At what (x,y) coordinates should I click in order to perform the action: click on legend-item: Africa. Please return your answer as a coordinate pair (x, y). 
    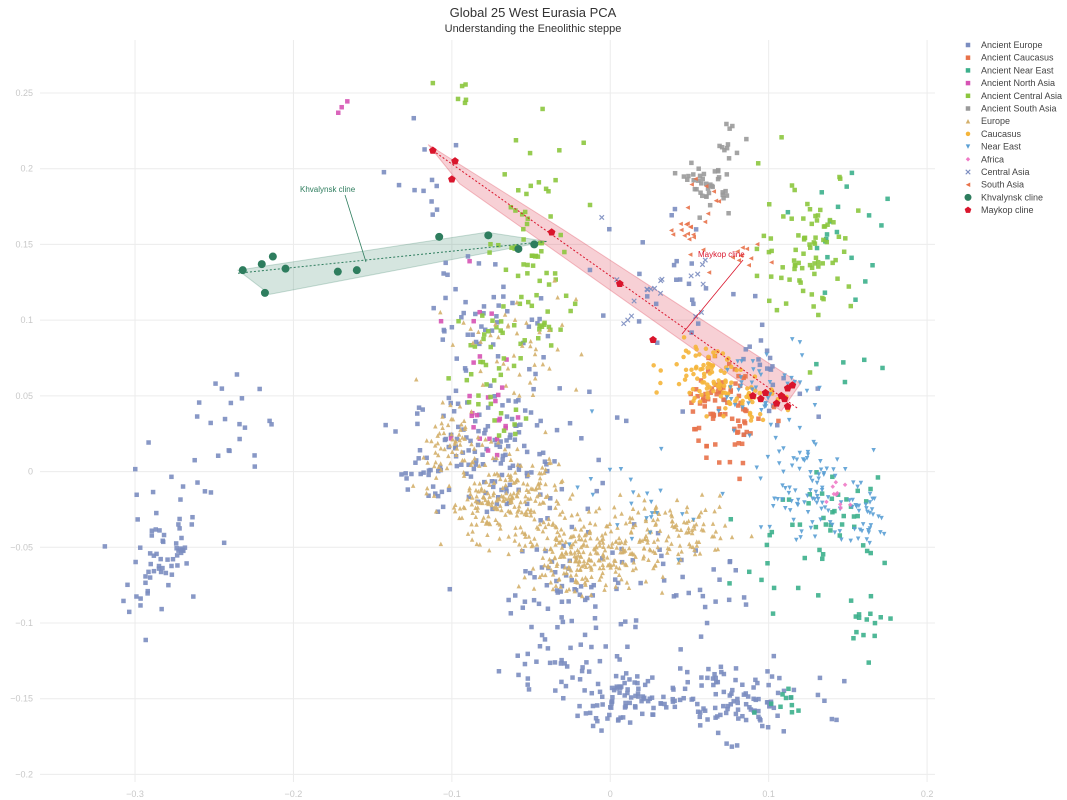
    Looking at the image, I should click on (984, 159).